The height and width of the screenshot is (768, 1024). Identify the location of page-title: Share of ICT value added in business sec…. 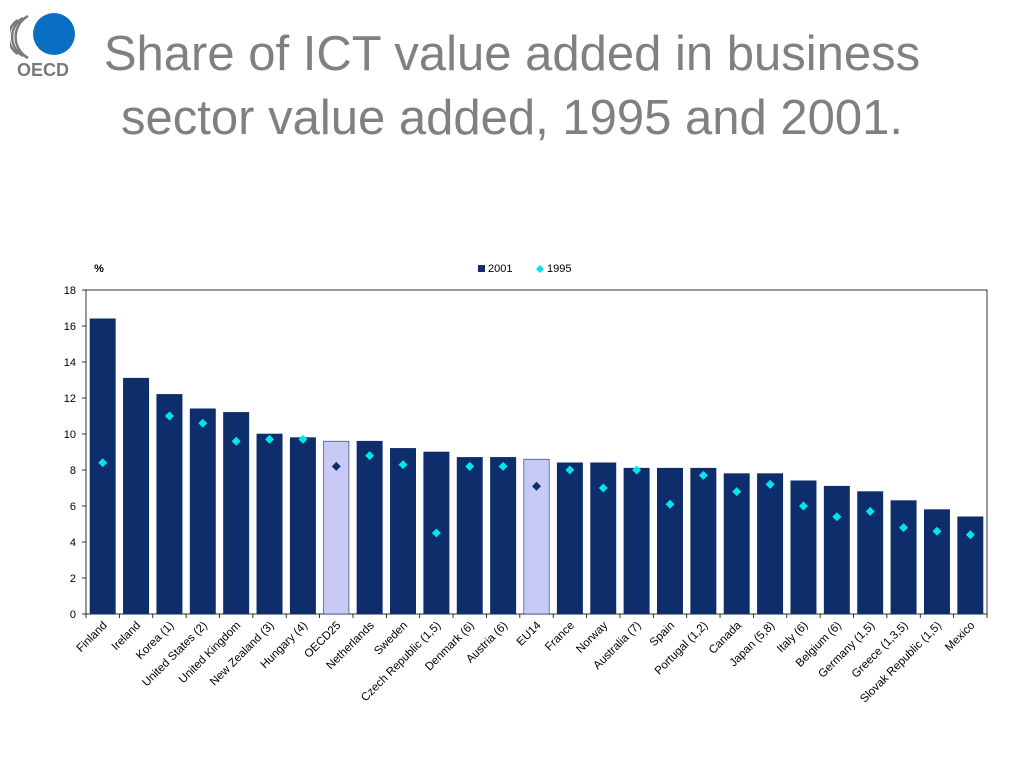
(512, 86).